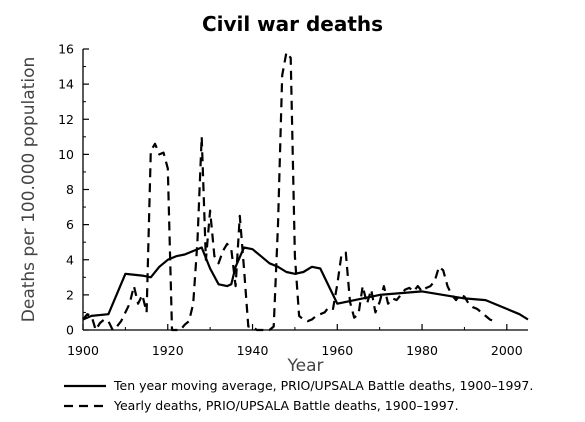 The width and height of the screenshot is (585, 422). I want to click on x-tick-label: 1900, so click(83, 350).